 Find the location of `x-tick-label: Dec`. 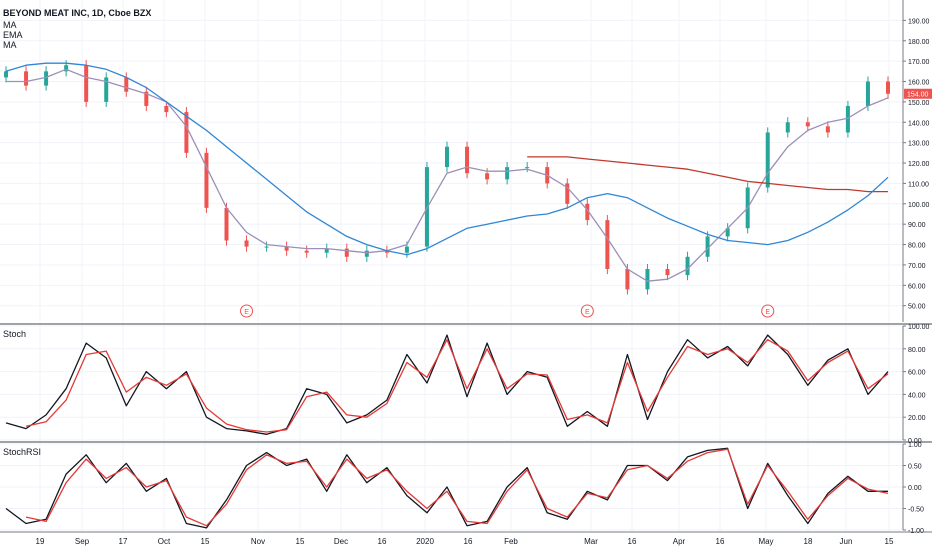

x-tick-label: Dec is located at coordinates (341, 541).